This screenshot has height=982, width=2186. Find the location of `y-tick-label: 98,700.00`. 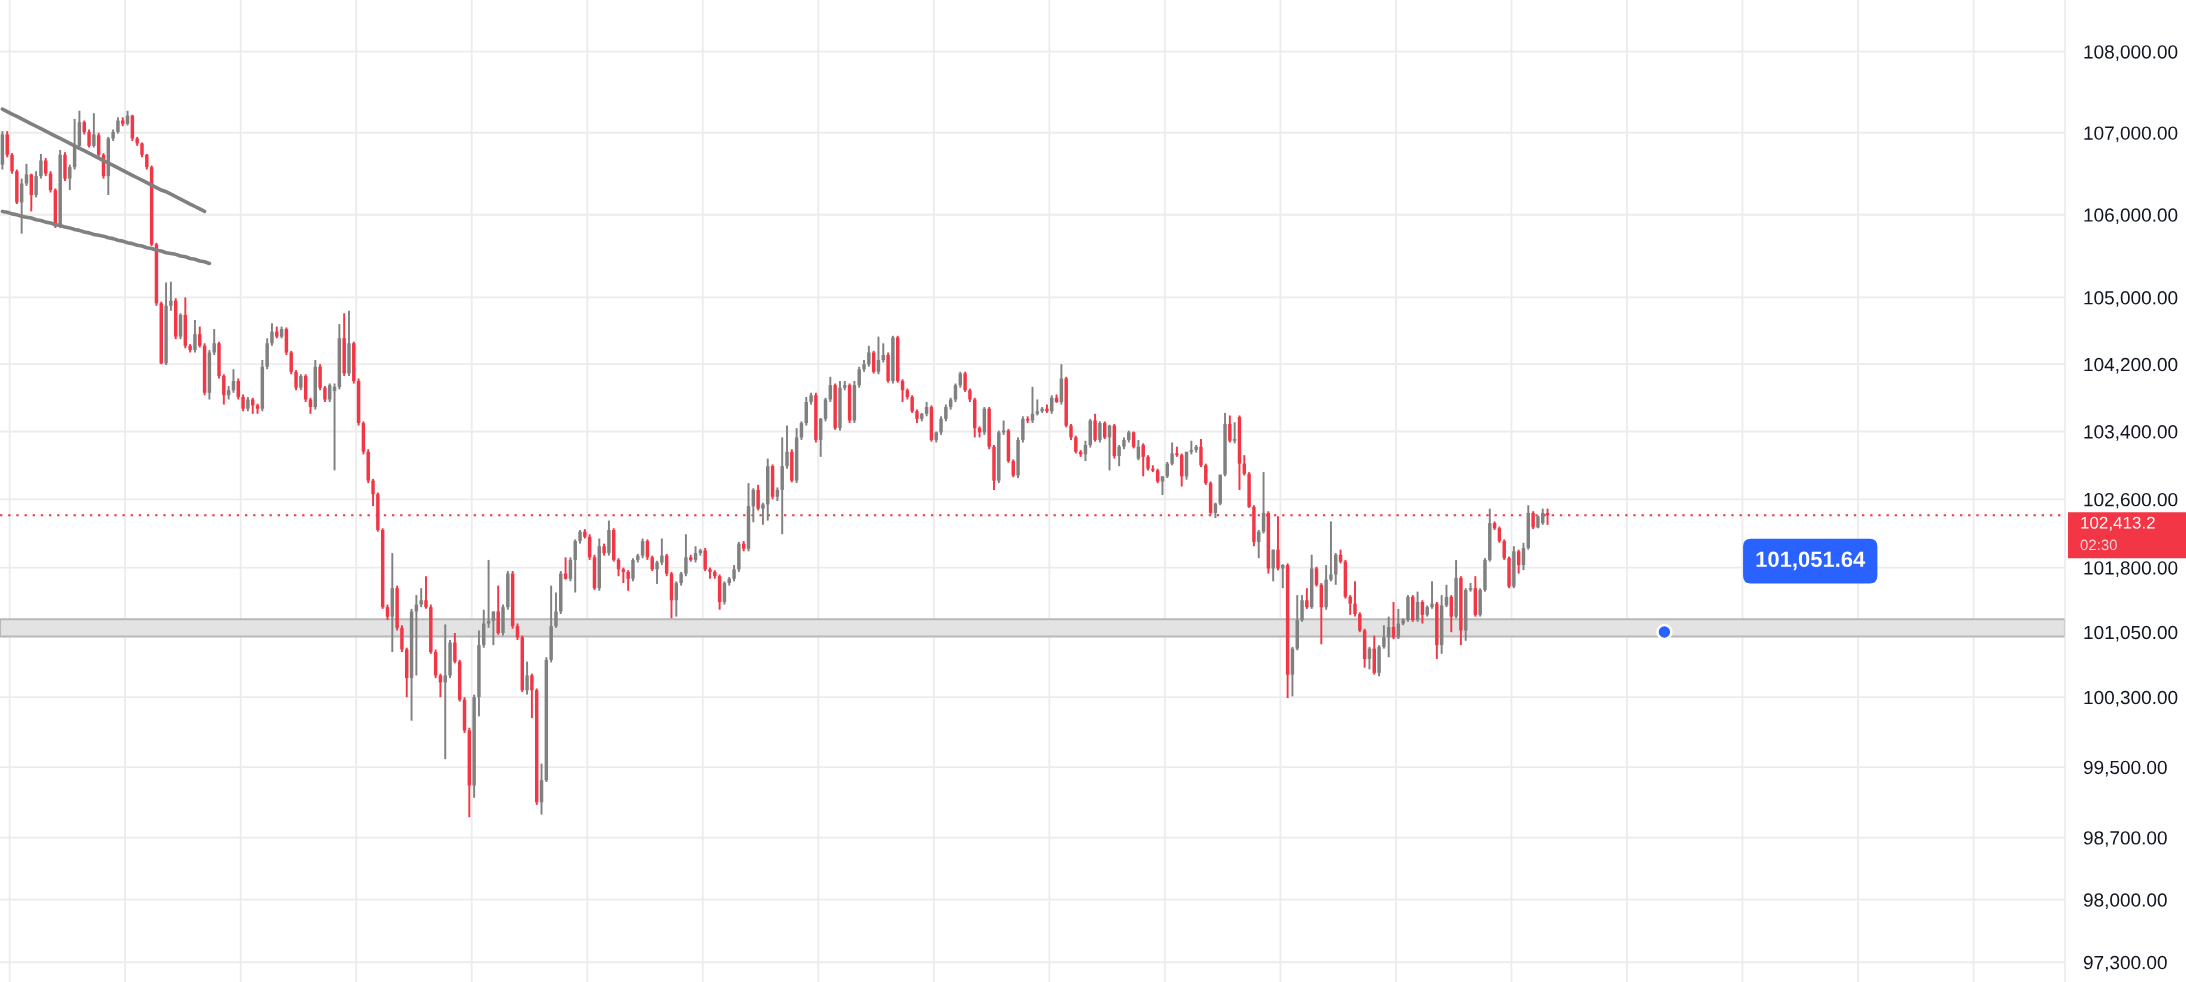

y-tick-label: 98,700.00 is located at coordinates (2125, 839).